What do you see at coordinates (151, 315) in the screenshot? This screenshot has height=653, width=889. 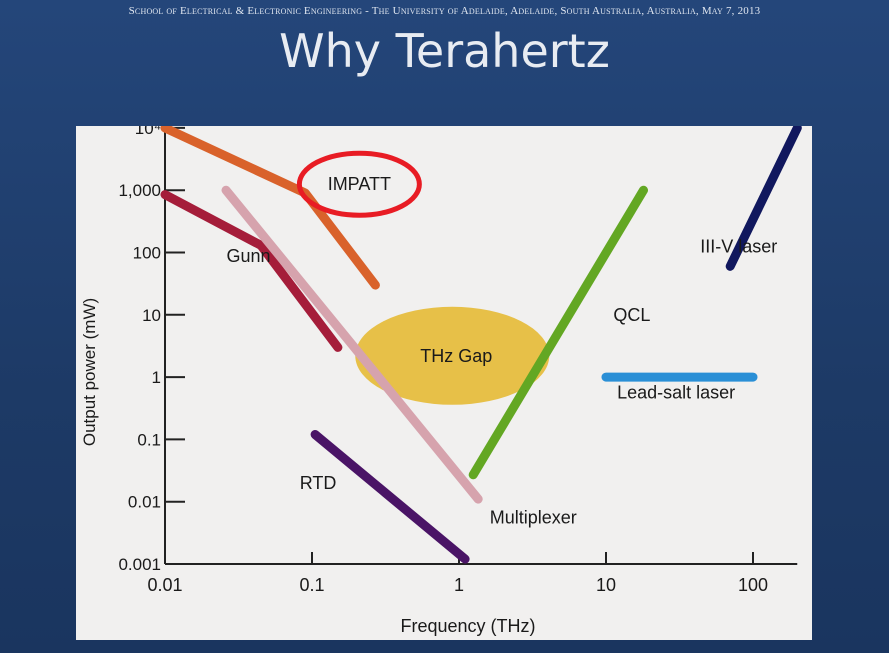 I see `y-tick-label: 10` at bounding box center [151, 315].